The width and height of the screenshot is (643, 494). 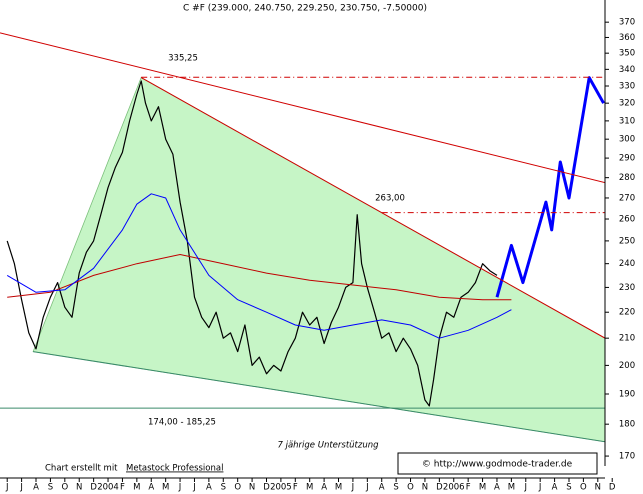 I want to click on copyright-box, so click(x=497, y=463).